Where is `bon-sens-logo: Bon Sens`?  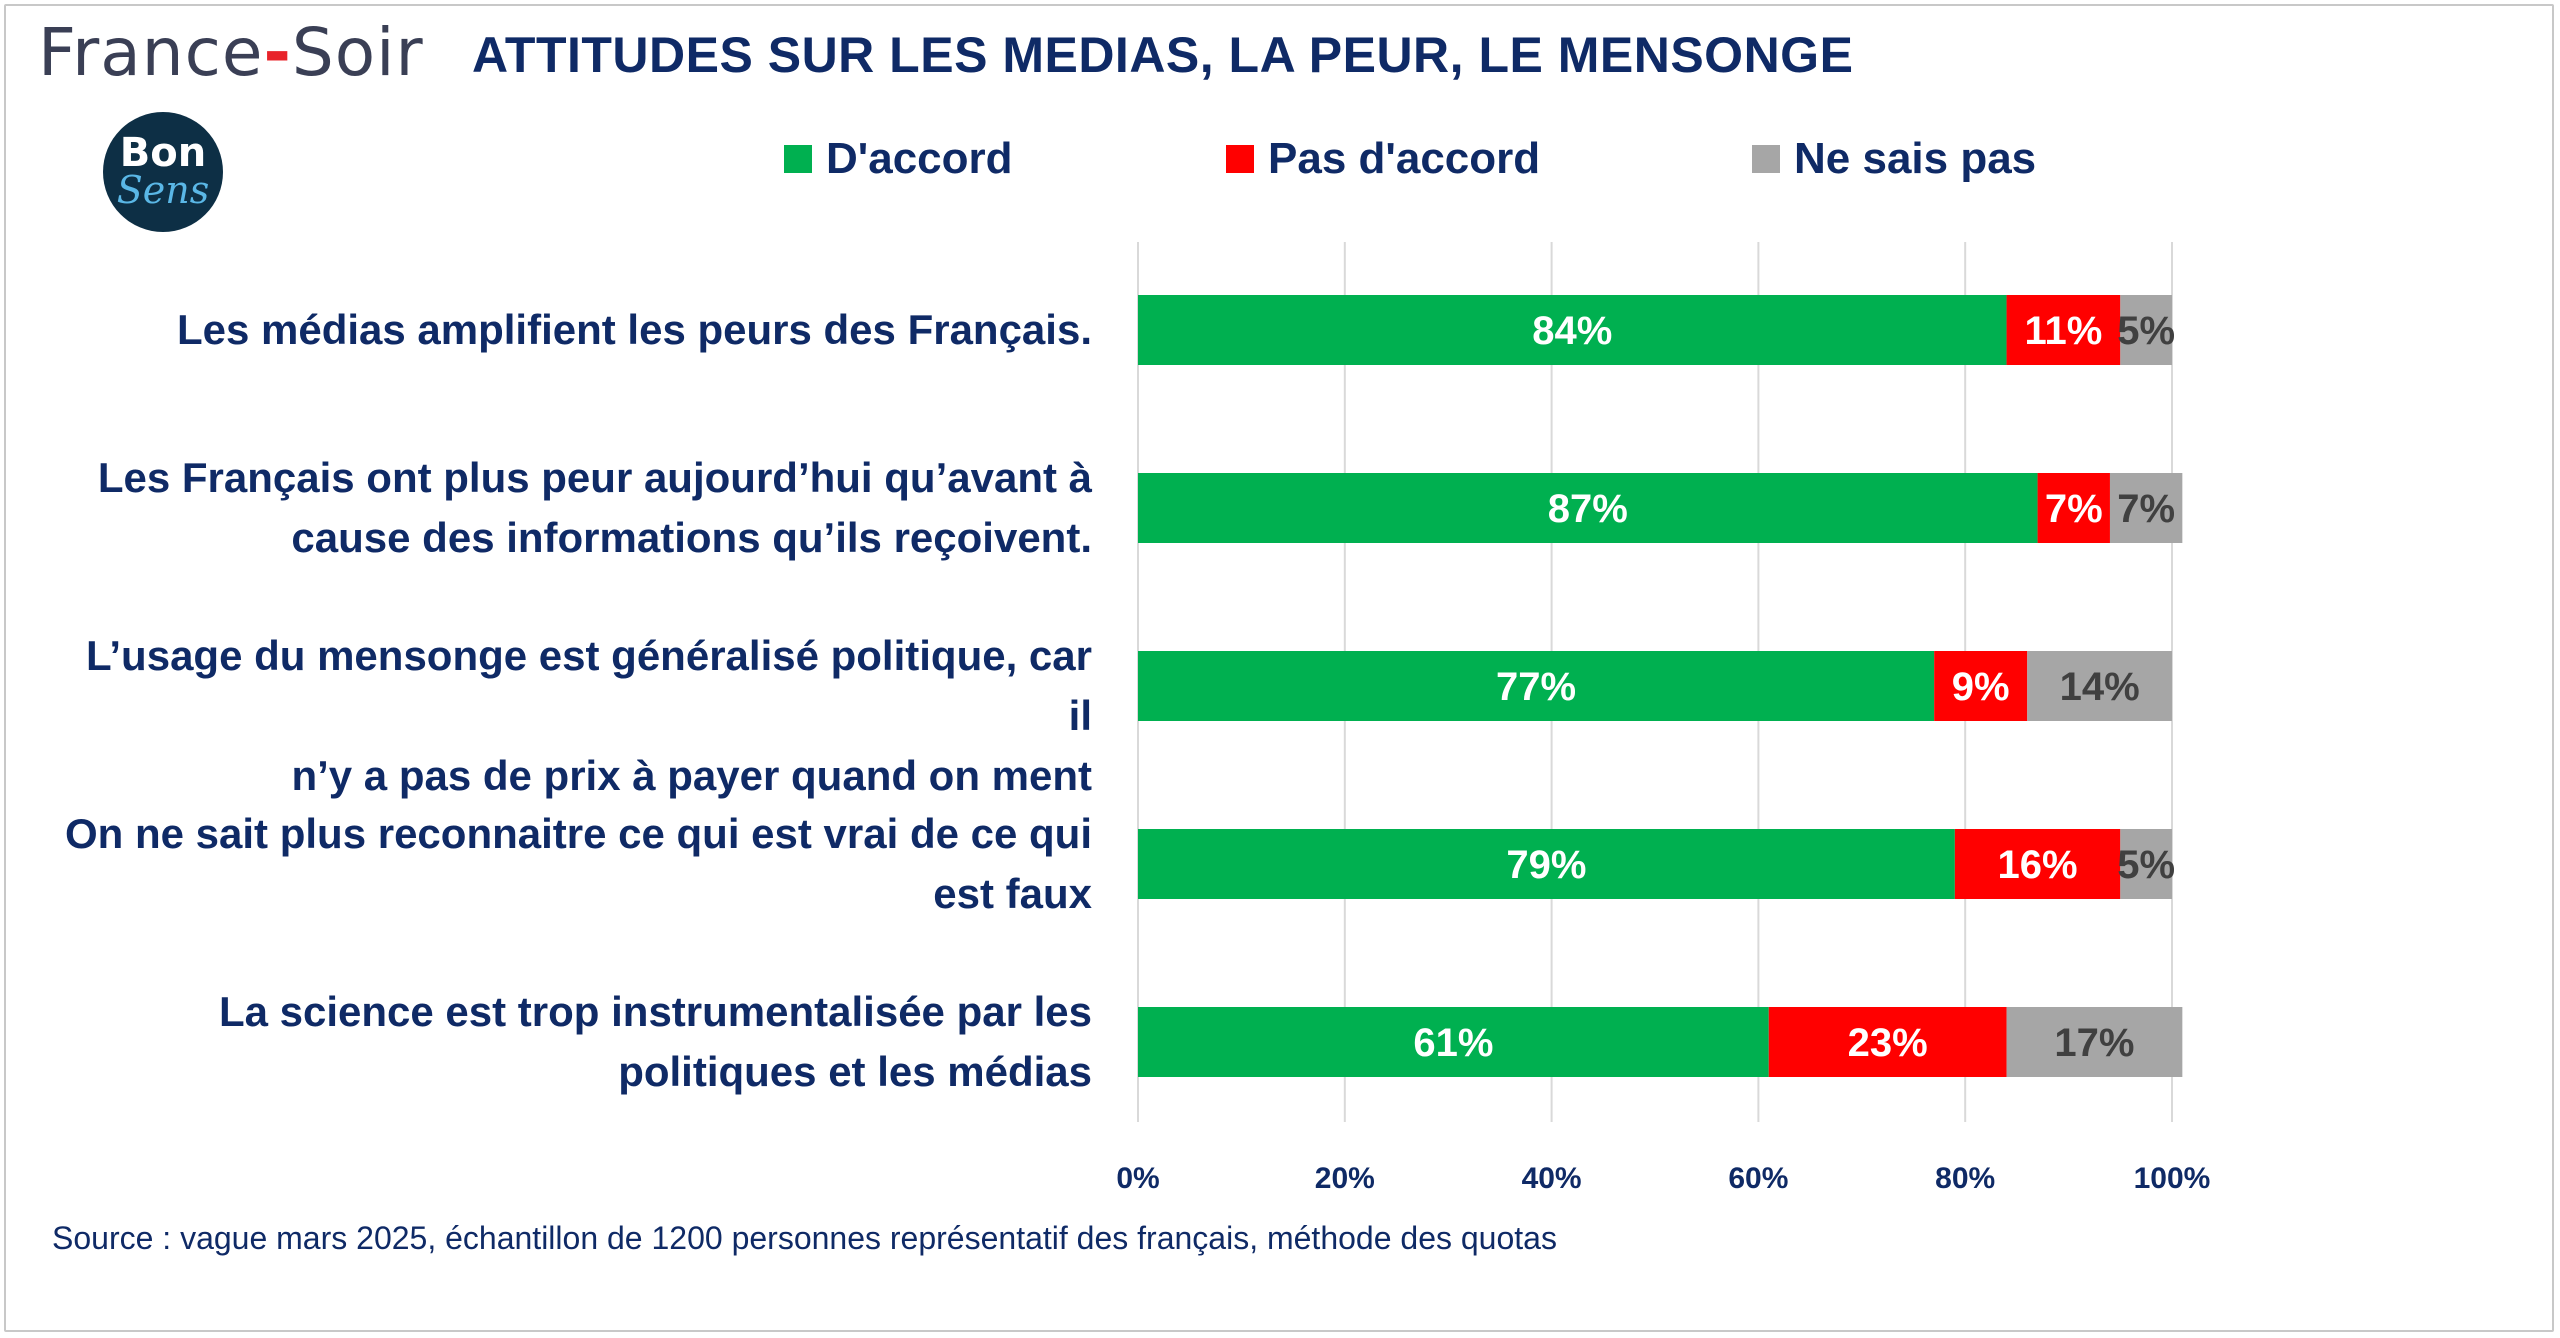 bon-sens-logo: Bon Sens is located at coordinates (163, 172).